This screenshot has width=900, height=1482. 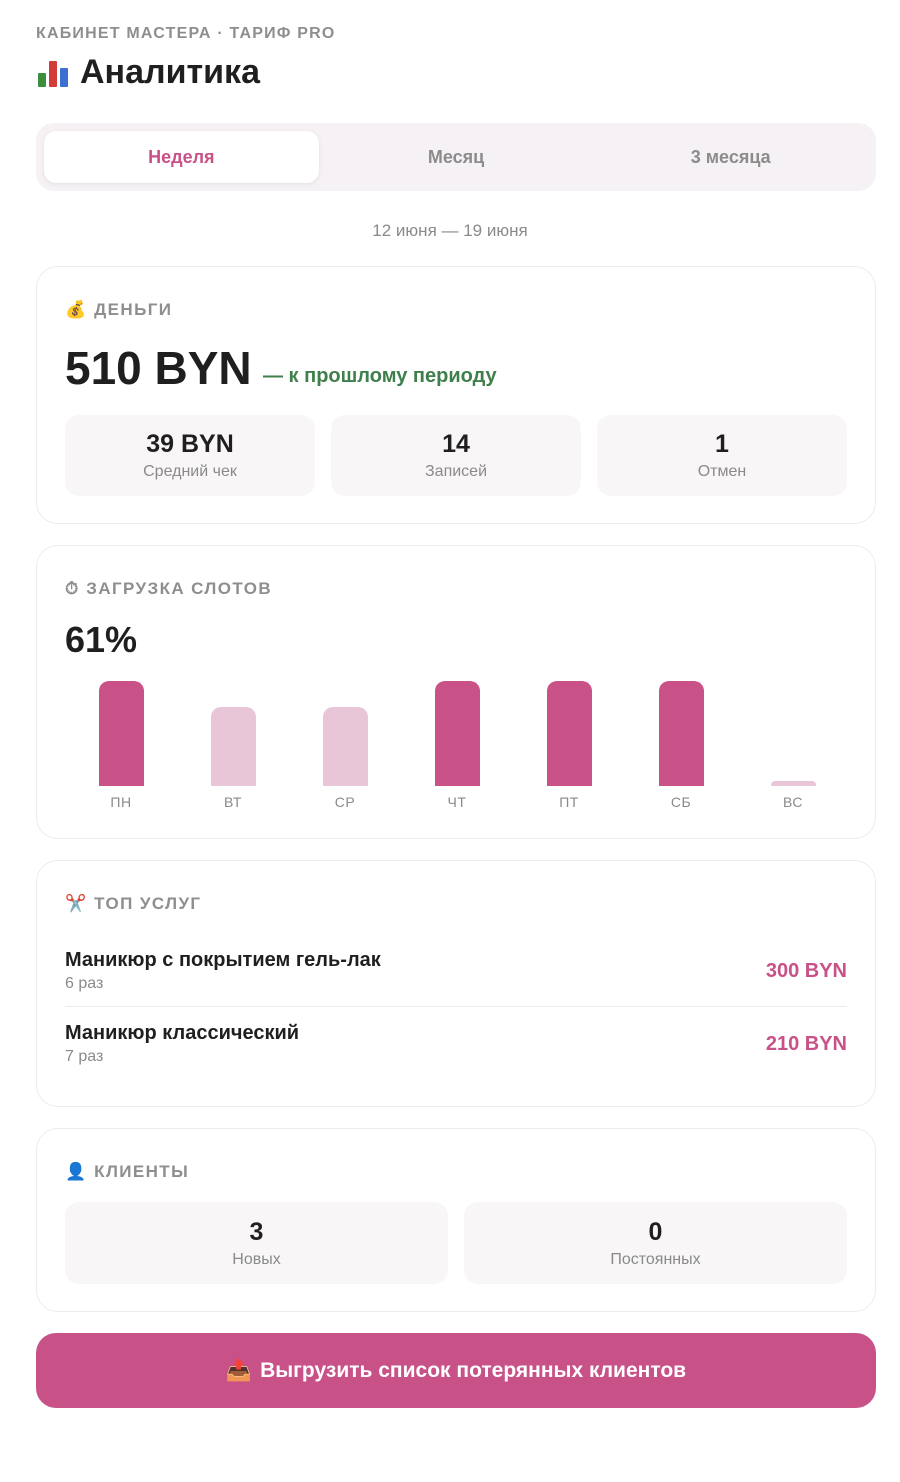 I want to click on stat-label: Отмен, so click(x=722, y=471).